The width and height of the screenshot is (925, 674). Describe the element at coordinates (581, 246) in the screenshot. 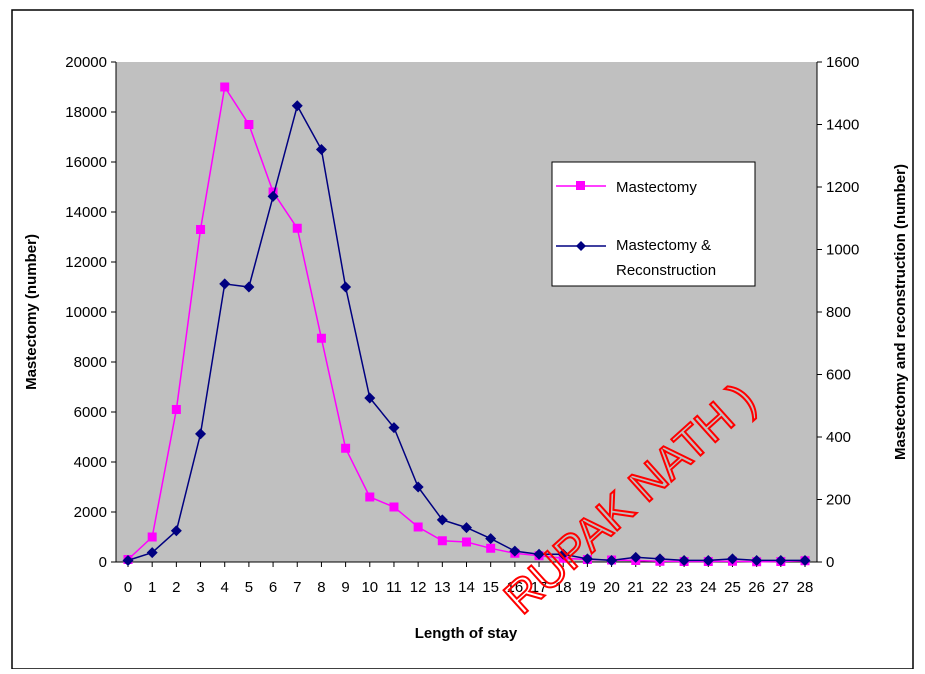

I see `legend-marker-reconstruction` at that location.